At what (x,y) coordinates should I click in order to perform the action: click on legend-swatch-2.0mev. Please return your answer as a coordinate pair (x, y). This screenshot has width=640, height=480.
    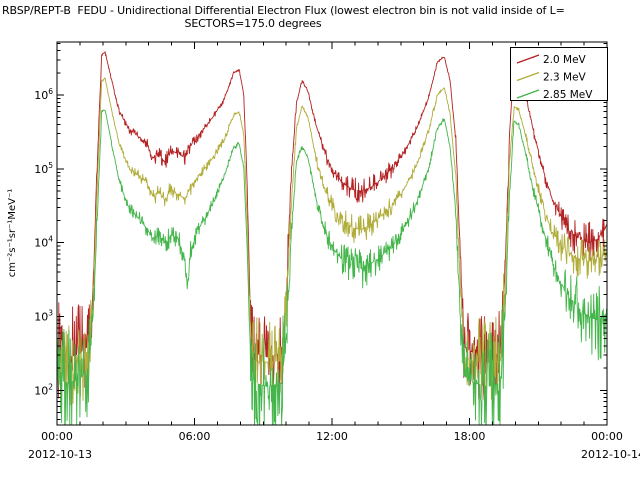
    Looking at the image, I should click on (528, 59).